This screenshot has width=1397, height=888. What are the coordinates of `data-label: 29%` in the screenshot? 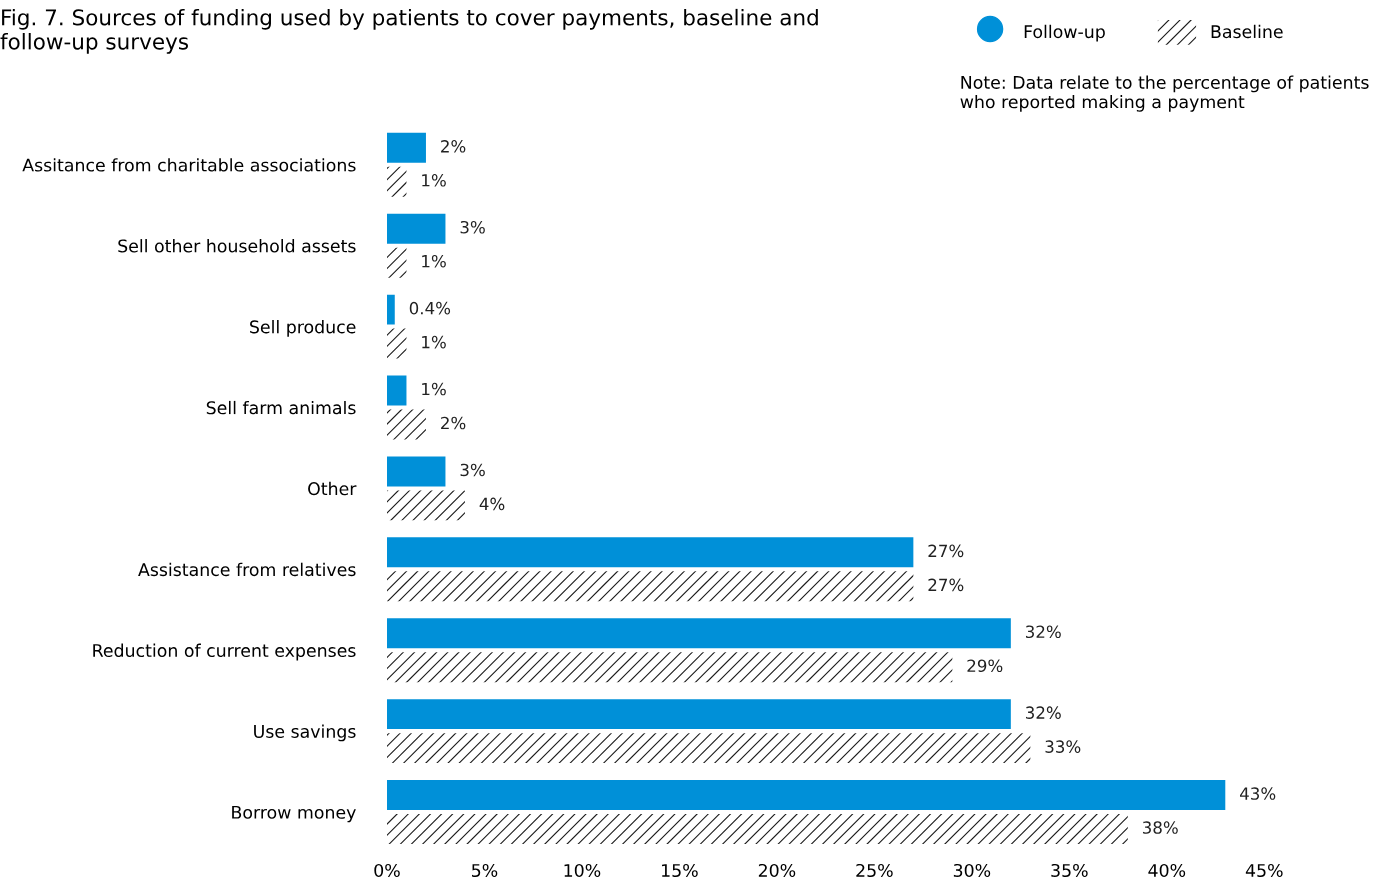 It's located at (985, 666).